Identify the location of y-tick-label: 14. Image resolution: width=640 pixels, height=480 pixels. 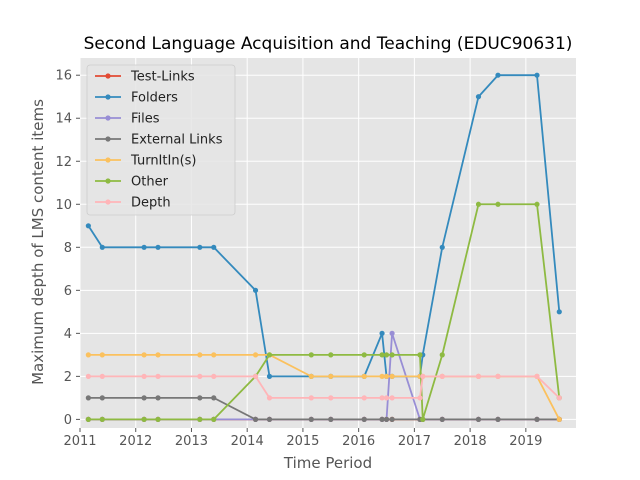
(63, 119).